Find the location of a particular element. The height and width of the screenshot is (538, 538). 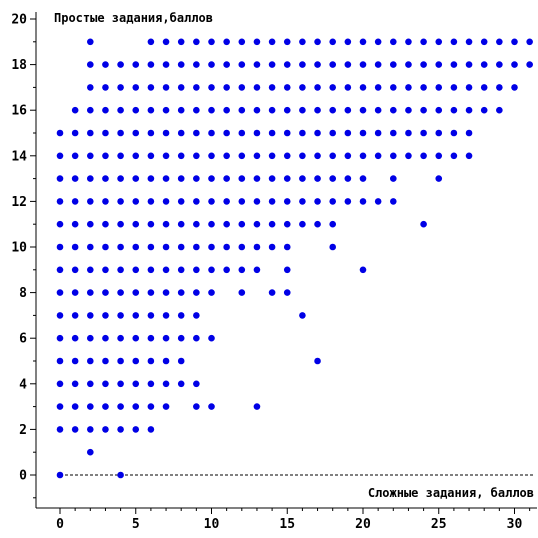

x-tick-label: 15 is located at coordinates (287, 524).